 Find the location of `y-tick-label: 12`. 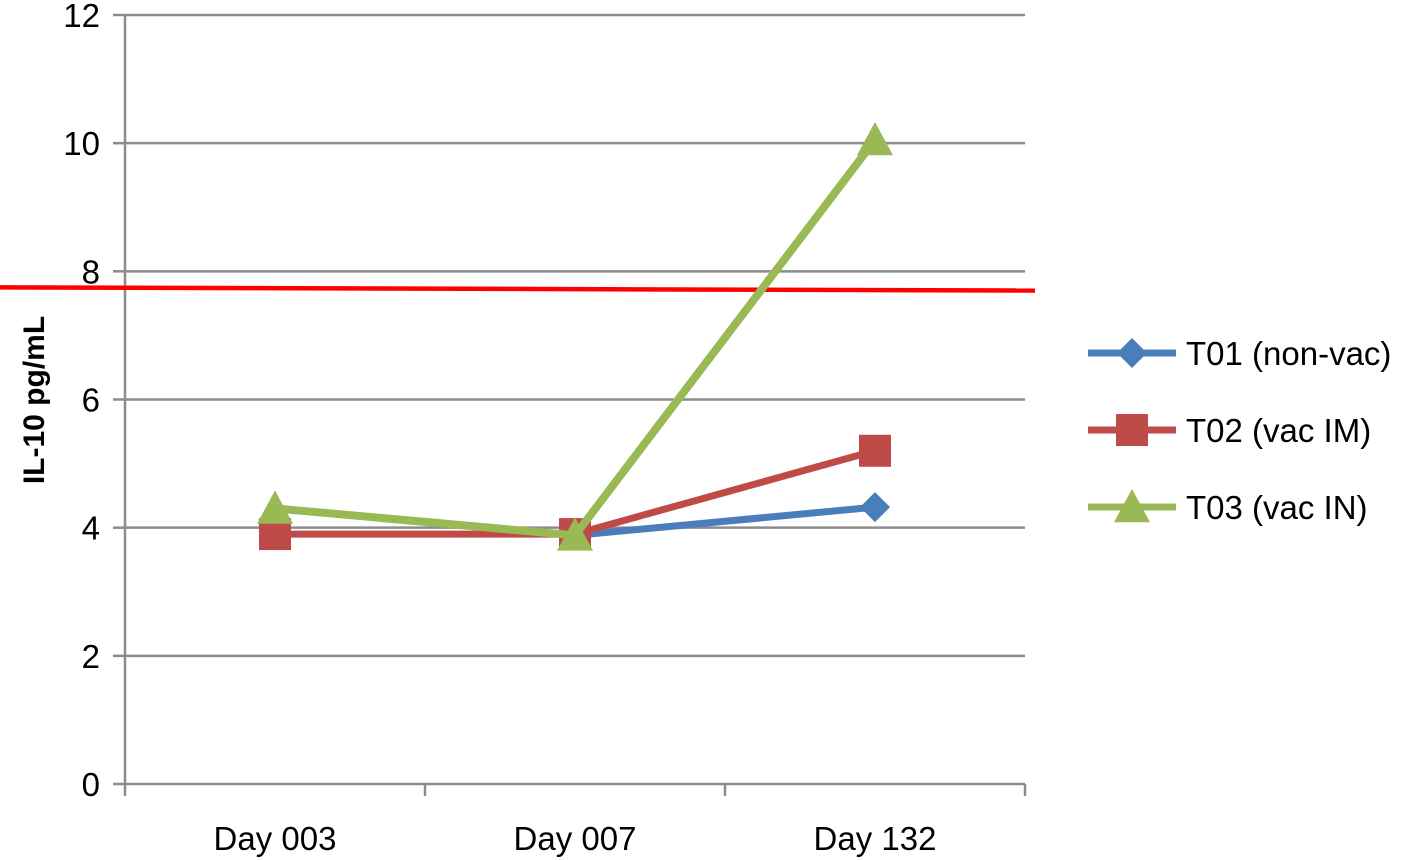

y-tick-label: 12 is located at coordinates (81, 17).